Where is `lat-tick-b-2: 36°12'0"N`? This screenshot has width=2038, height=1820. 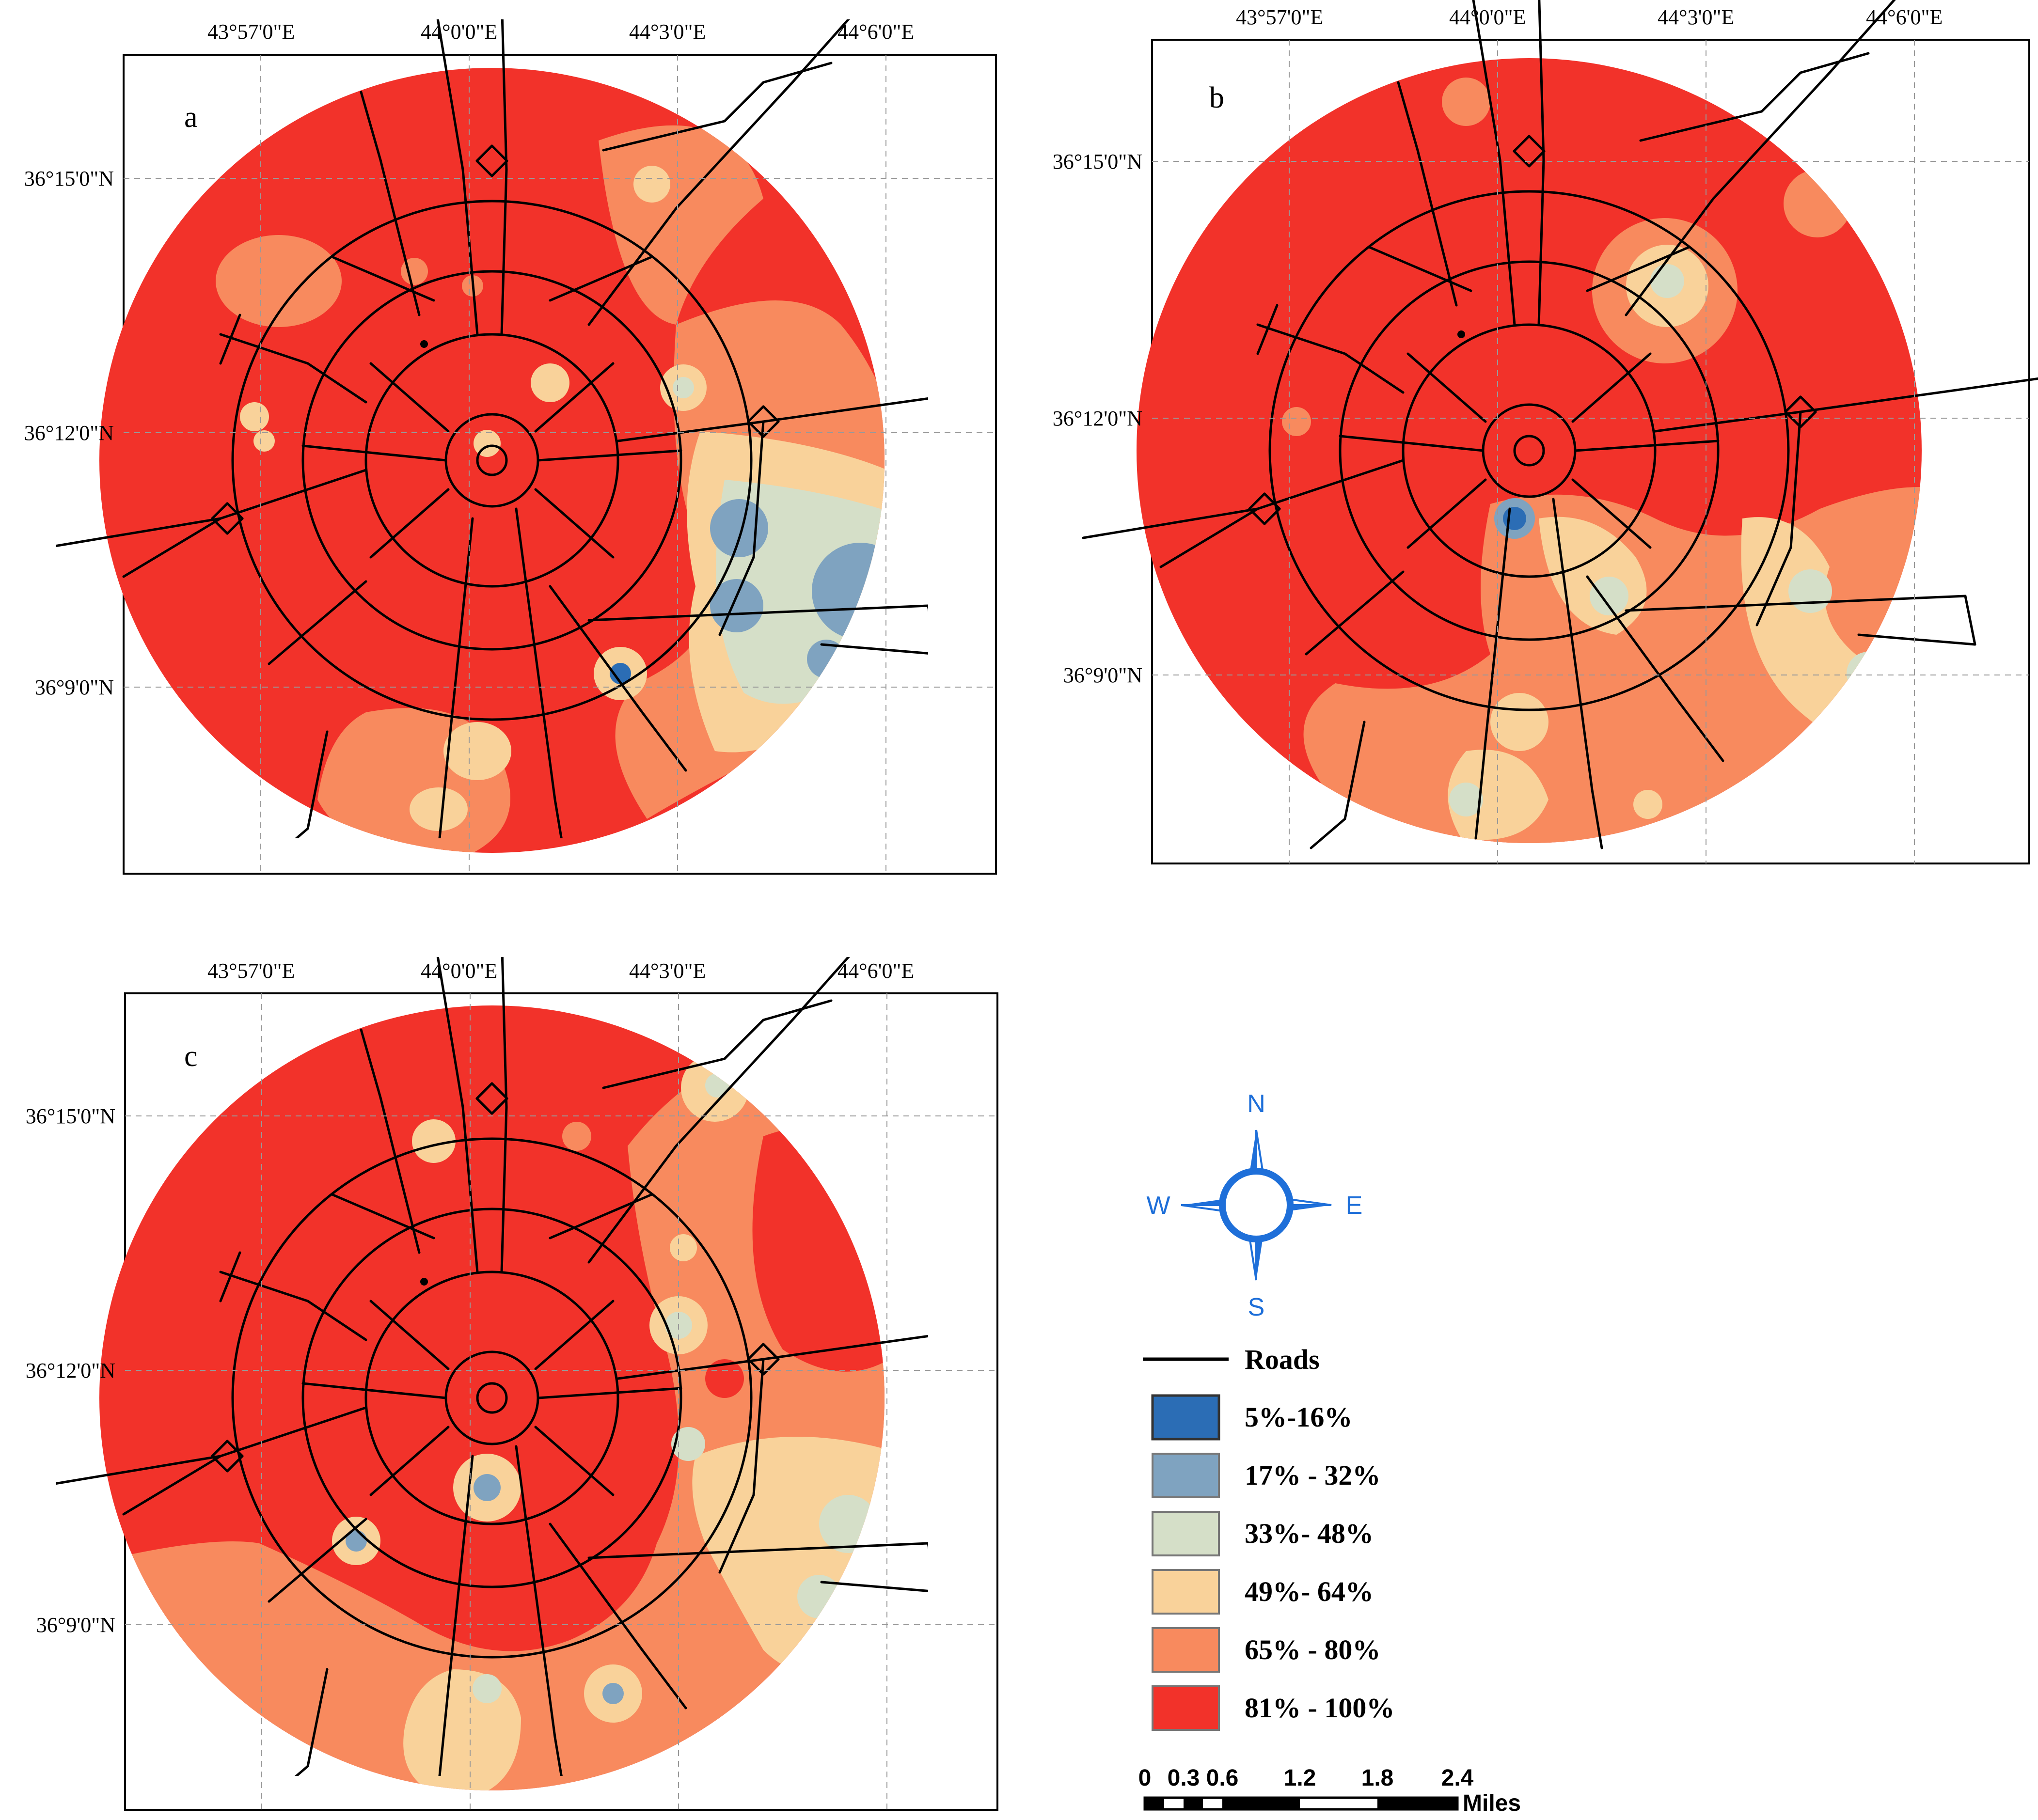 lat-tick-b-2: 36°12'0"N is located at coordinates (1097, 419).